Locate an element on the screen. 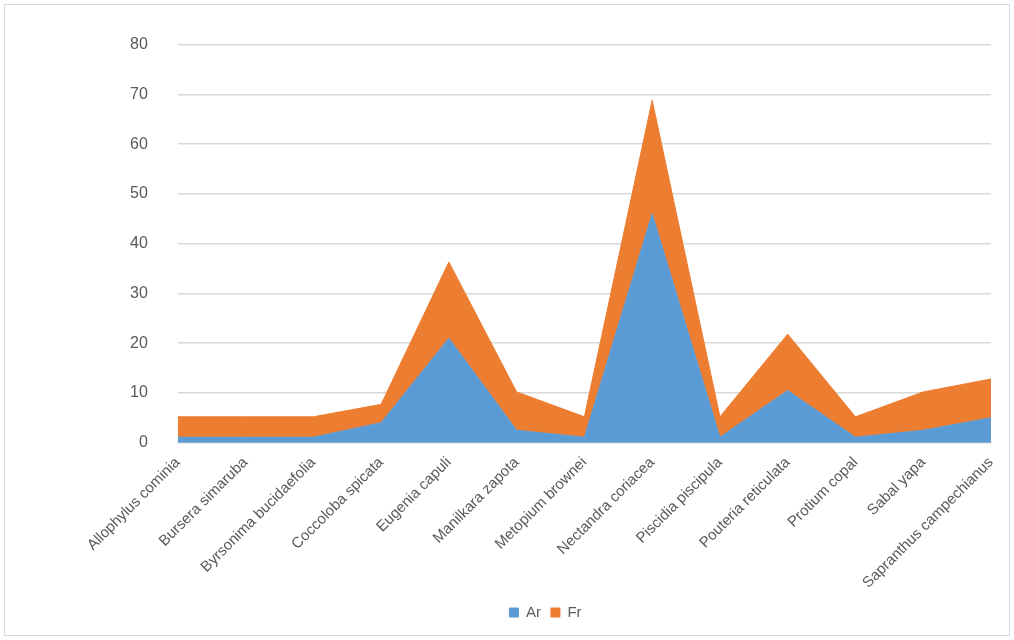  y-tick-label: 70 is located at coordinates (139, 93).